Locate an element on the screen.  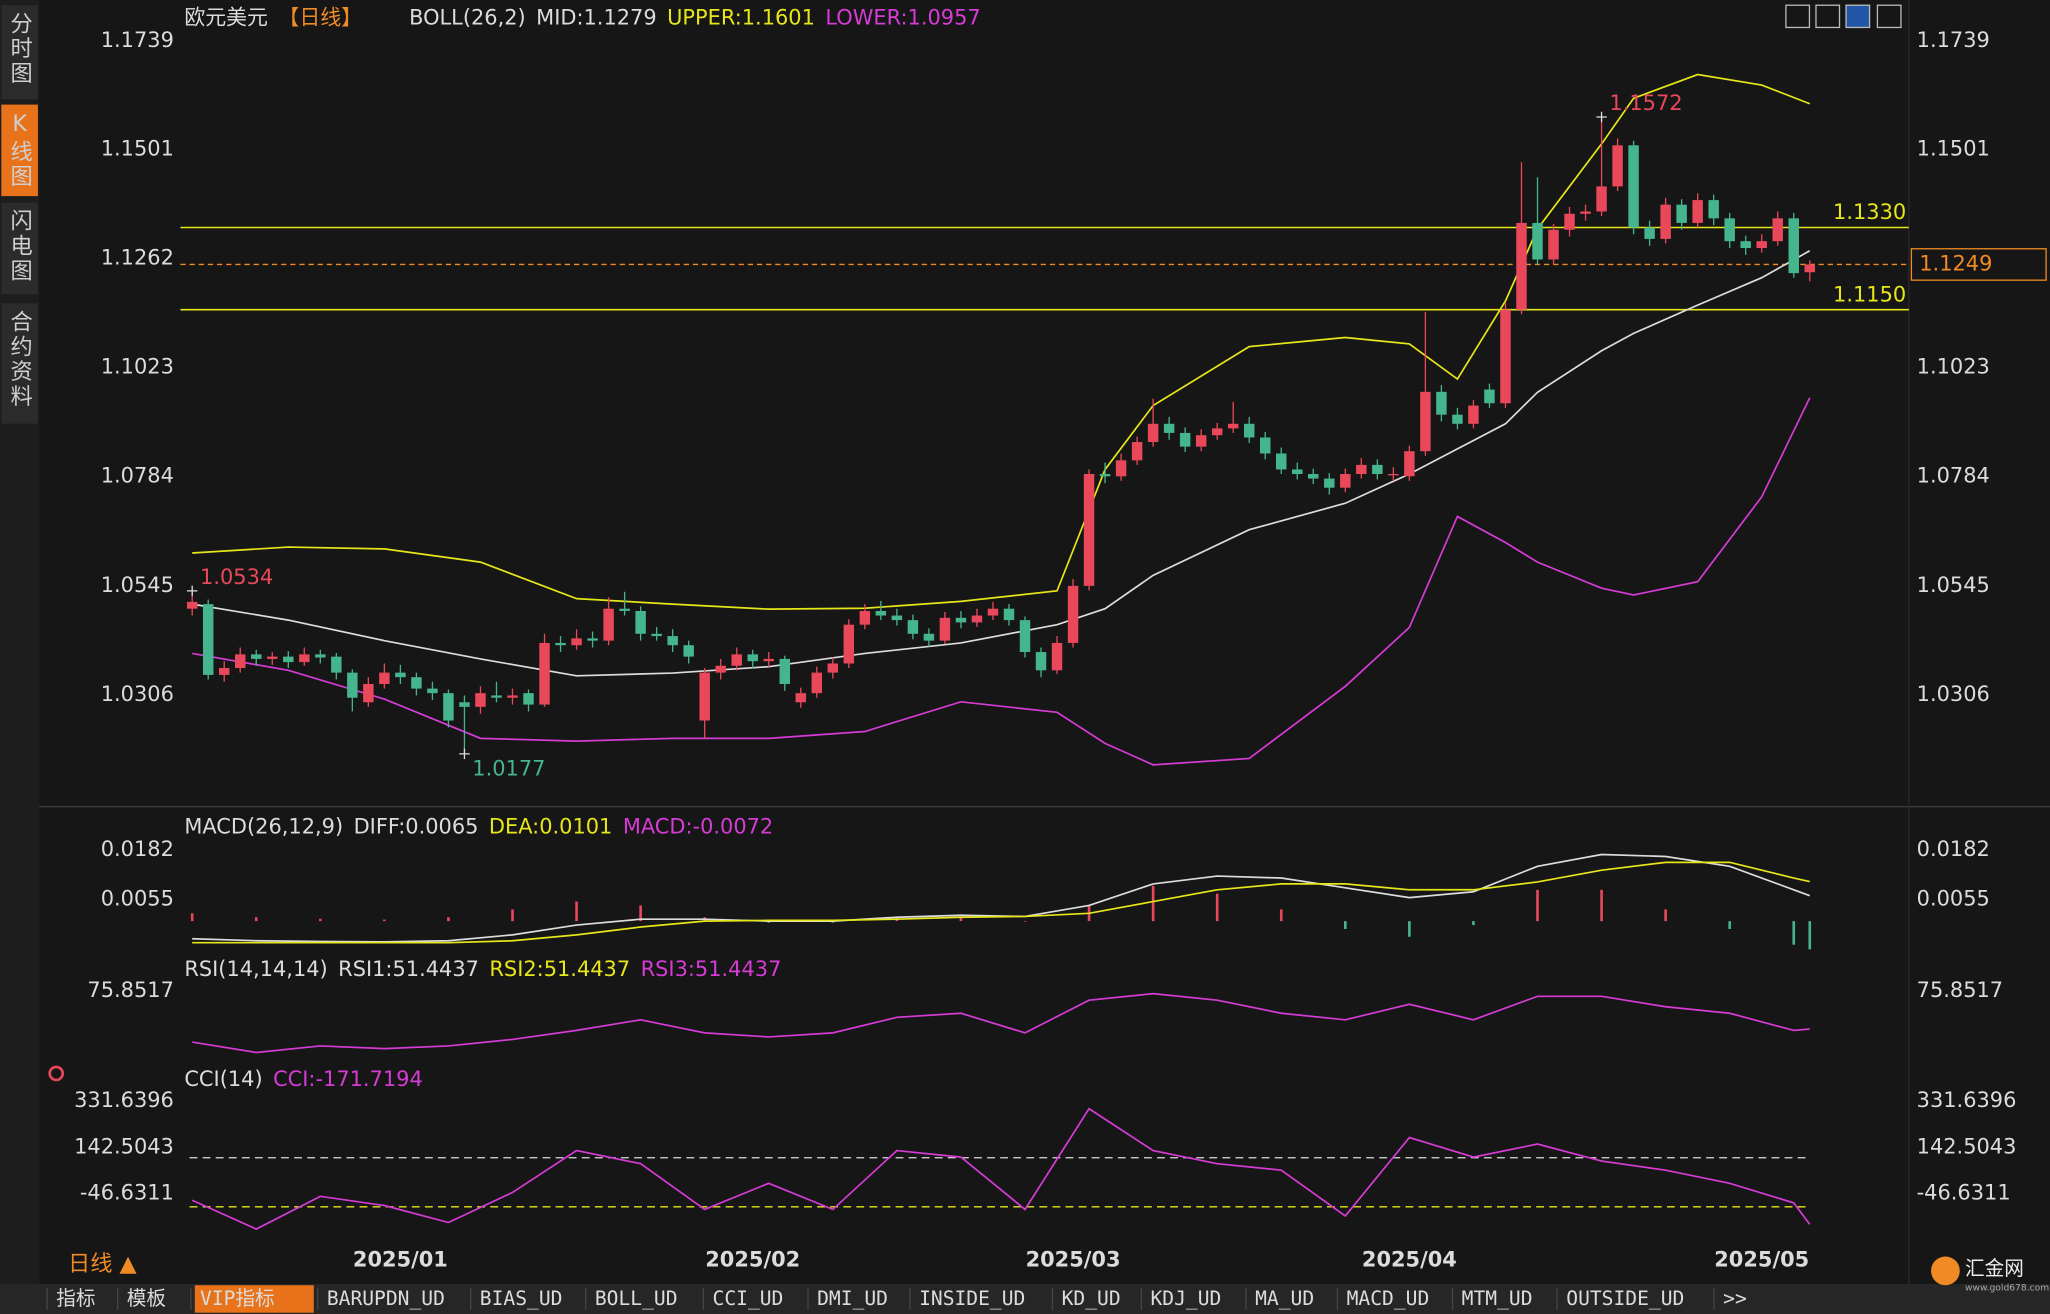
y-tick-label: 0.0055 is located at coordinates (1953, 899).